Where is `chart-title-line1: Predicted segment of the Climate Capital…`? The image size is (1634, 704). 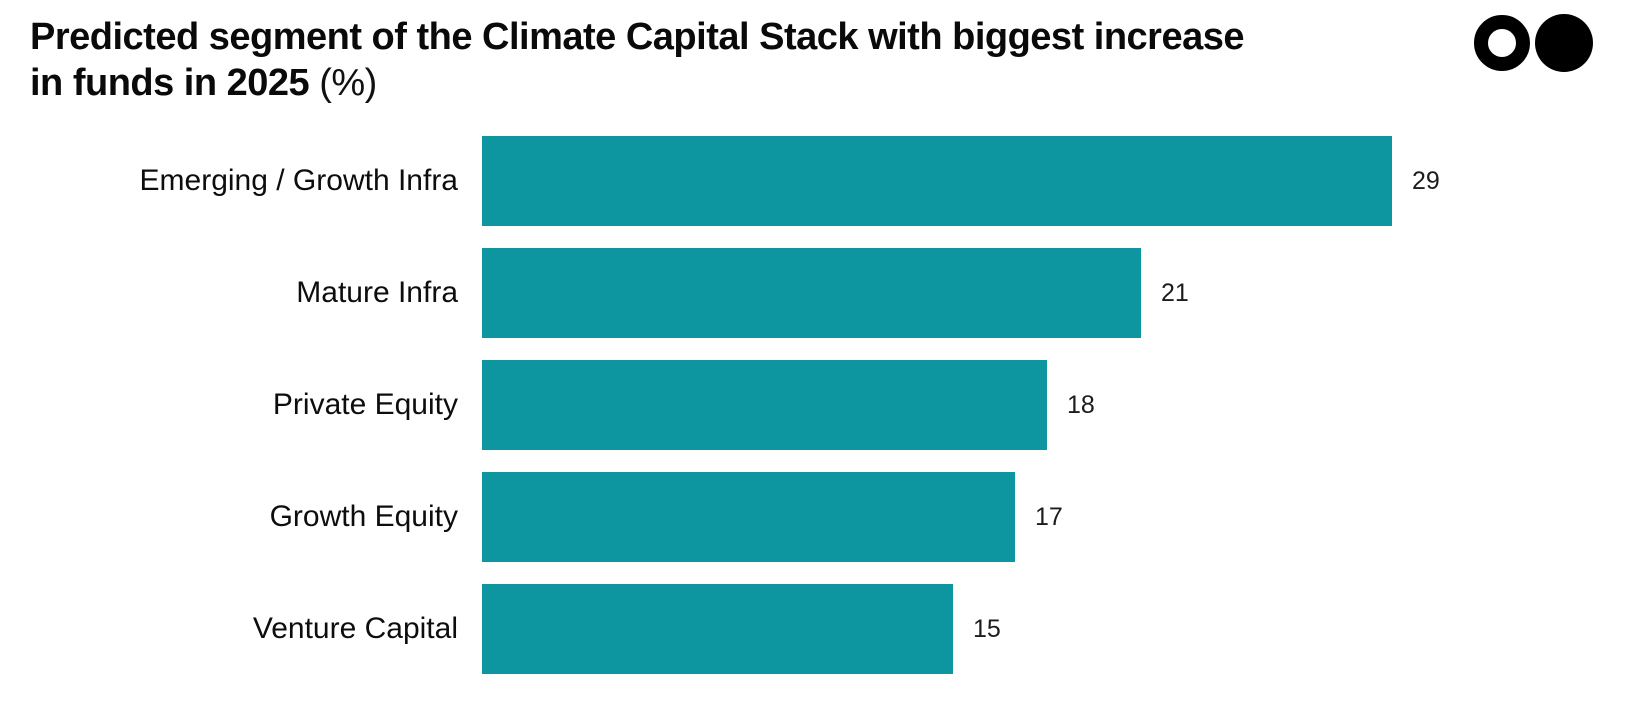
chart-title-line1: Predicted segment of the Climate Capital… is located at coordinates (637, 37).